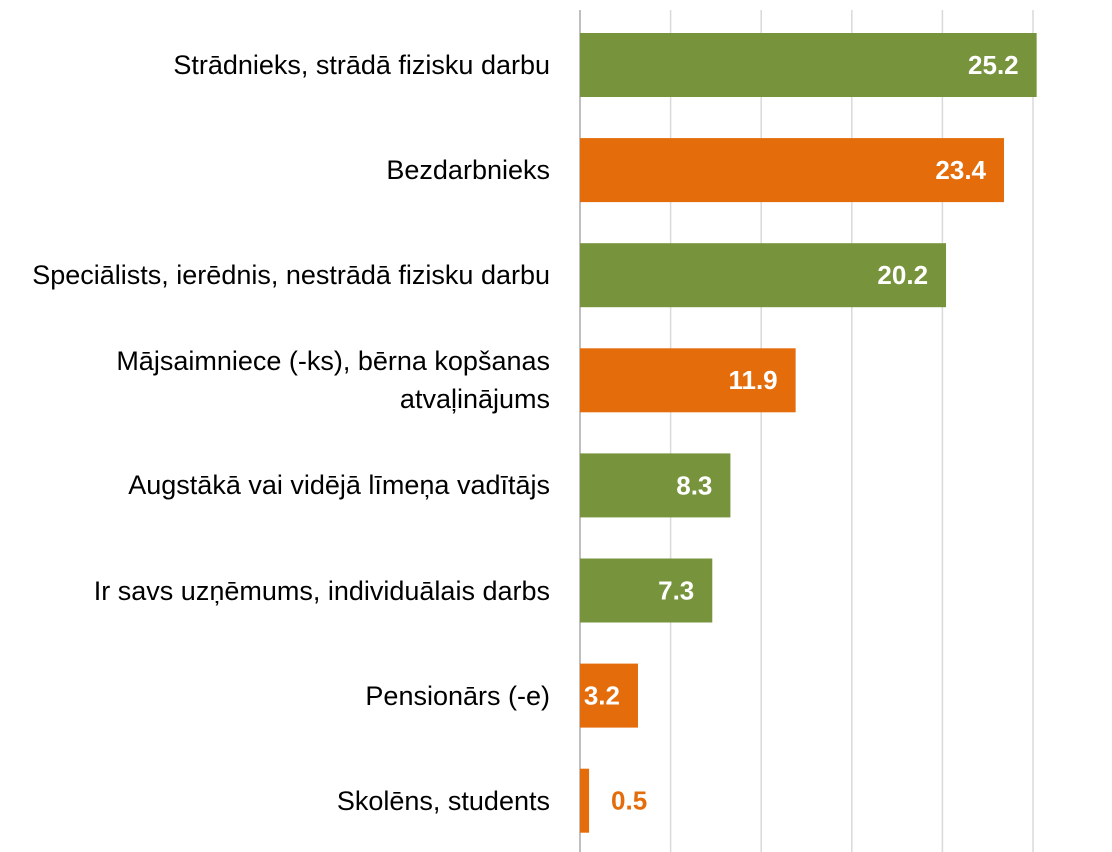  Describe the element at coordinates (676, 590) in the screenshot. I see `value-label: 7.3` at that location.